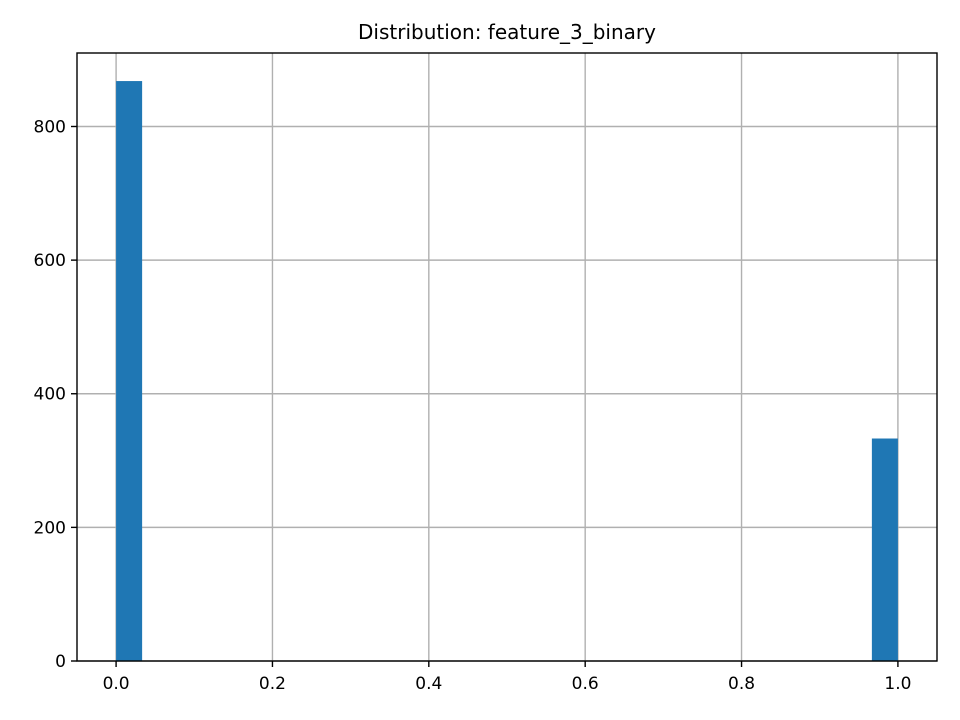  Describe the element at coordinates (428, 684) in the screenshot. I see `x-tick-label: 0.4` at that location.